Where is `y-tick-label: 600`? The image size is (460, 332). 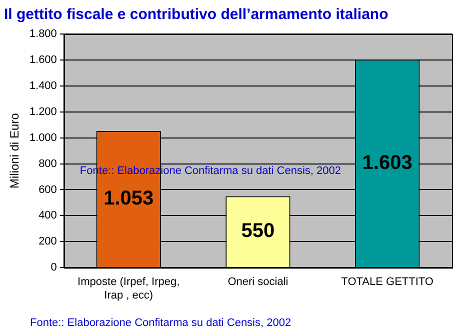 y-tick-label: 600 is located at coordinates (47, 190).